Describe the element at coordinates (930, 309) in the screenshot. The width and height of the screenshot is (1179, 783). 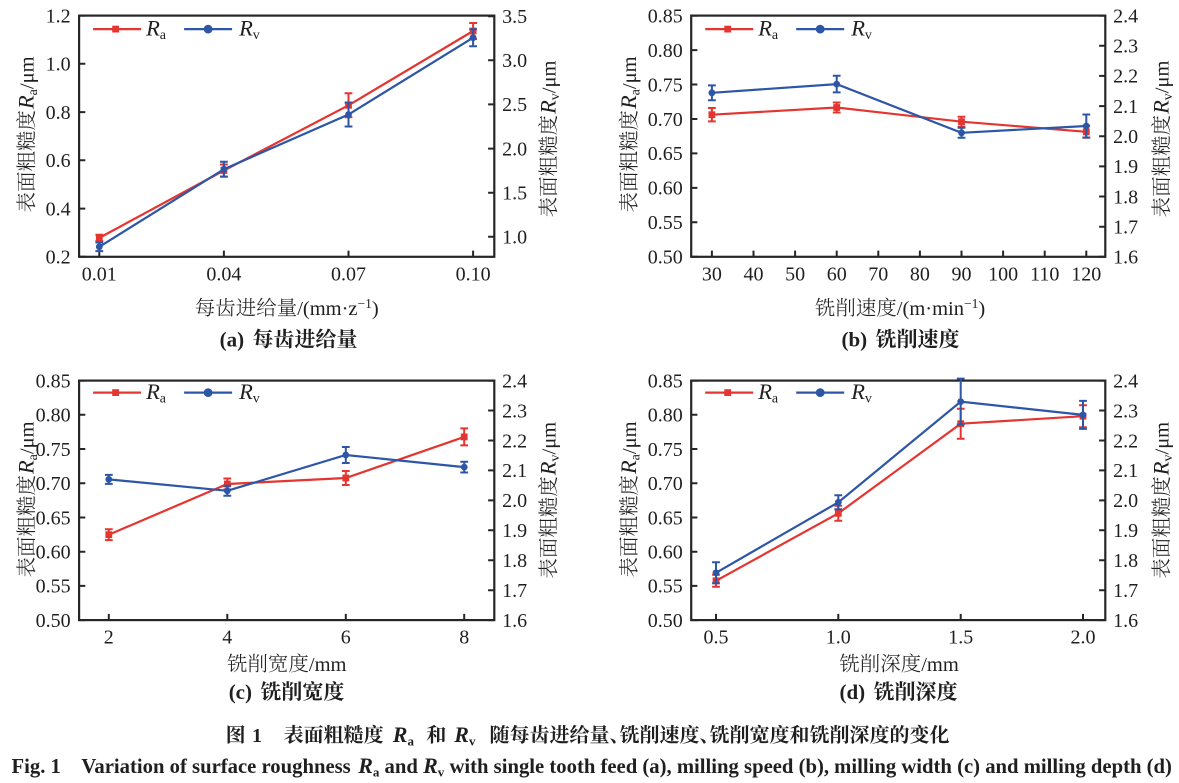
I see `svg-text: /(m·min` at that location.